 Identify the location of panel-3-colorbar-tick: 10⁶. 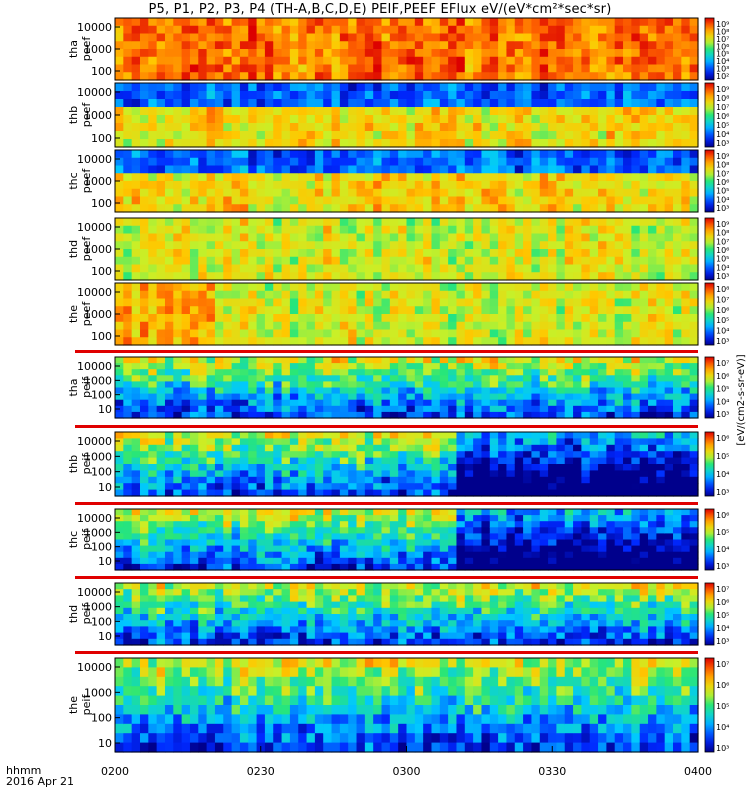
(722, 250).